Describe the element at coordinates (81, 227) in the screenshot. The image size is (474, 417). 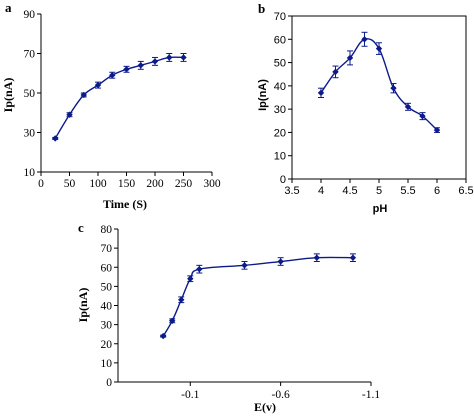
I see `panel-c-letter: c` at that location.